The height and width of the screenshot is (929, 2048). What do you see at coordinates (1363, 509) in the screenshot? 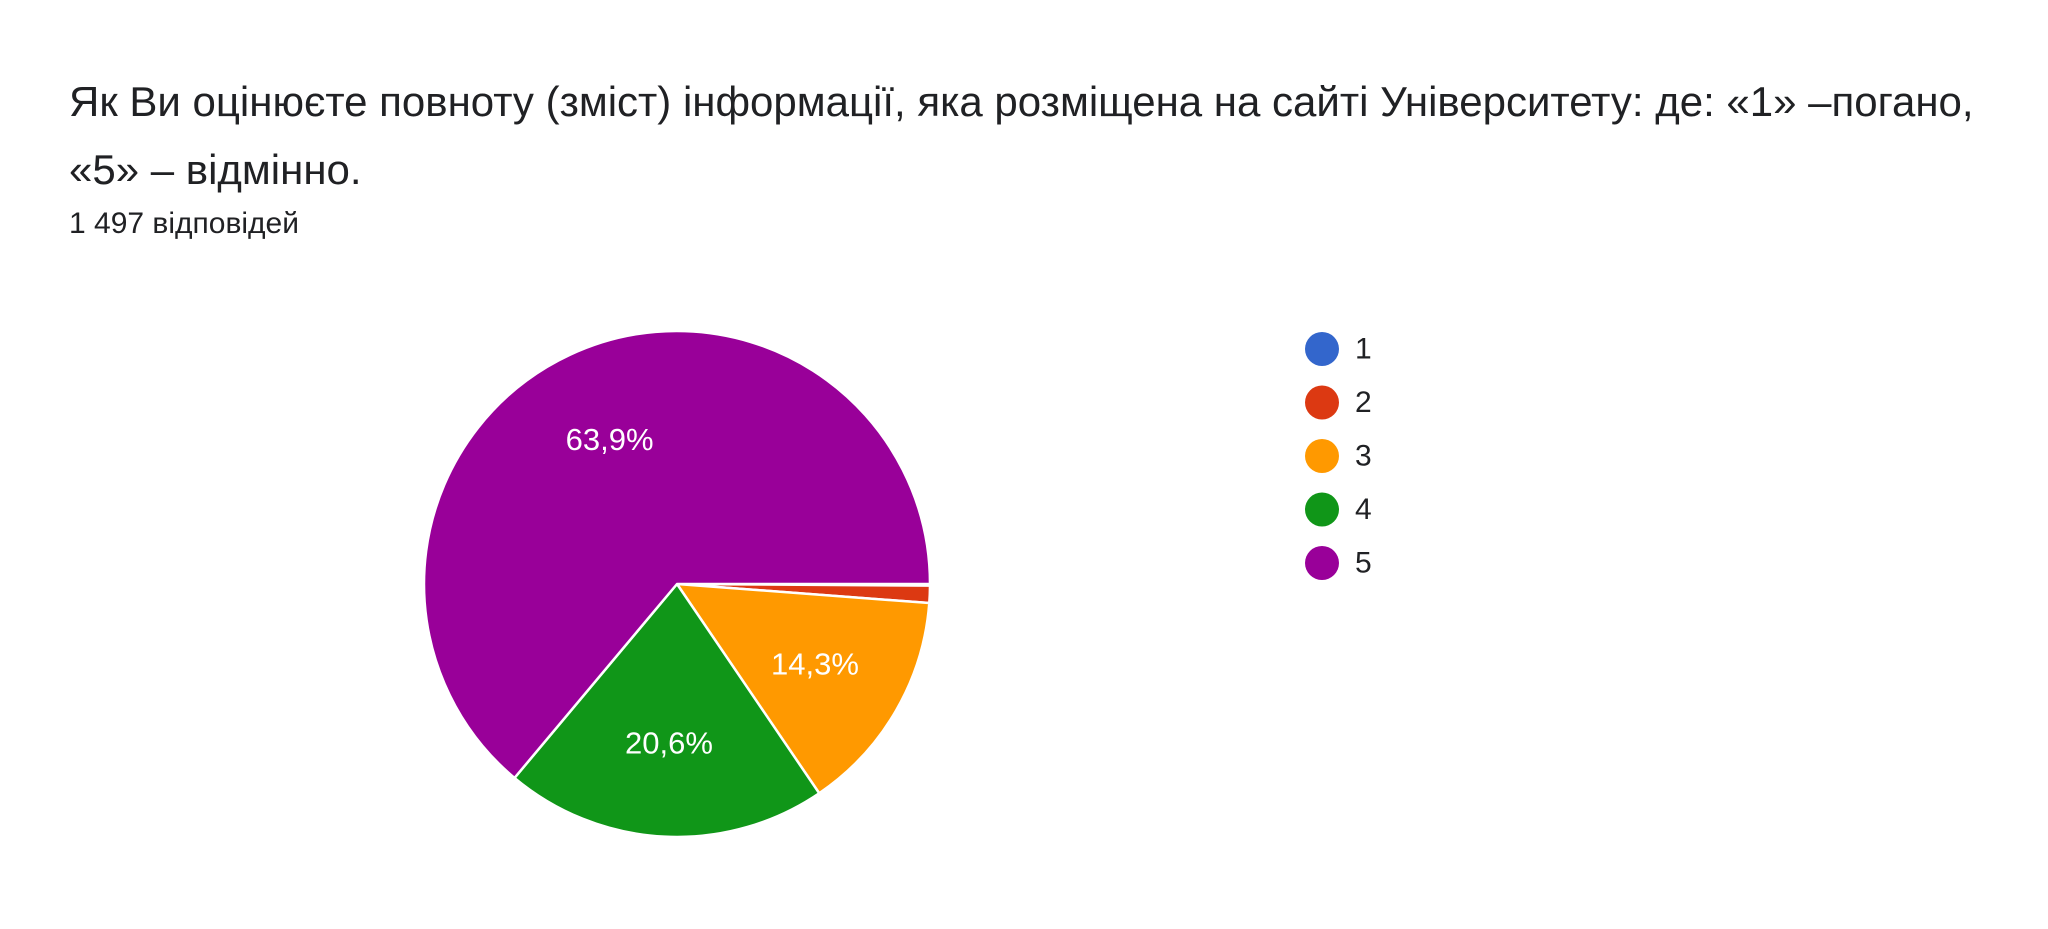
I see `legend-label-4: 4` at bounding box center [1363, 509].